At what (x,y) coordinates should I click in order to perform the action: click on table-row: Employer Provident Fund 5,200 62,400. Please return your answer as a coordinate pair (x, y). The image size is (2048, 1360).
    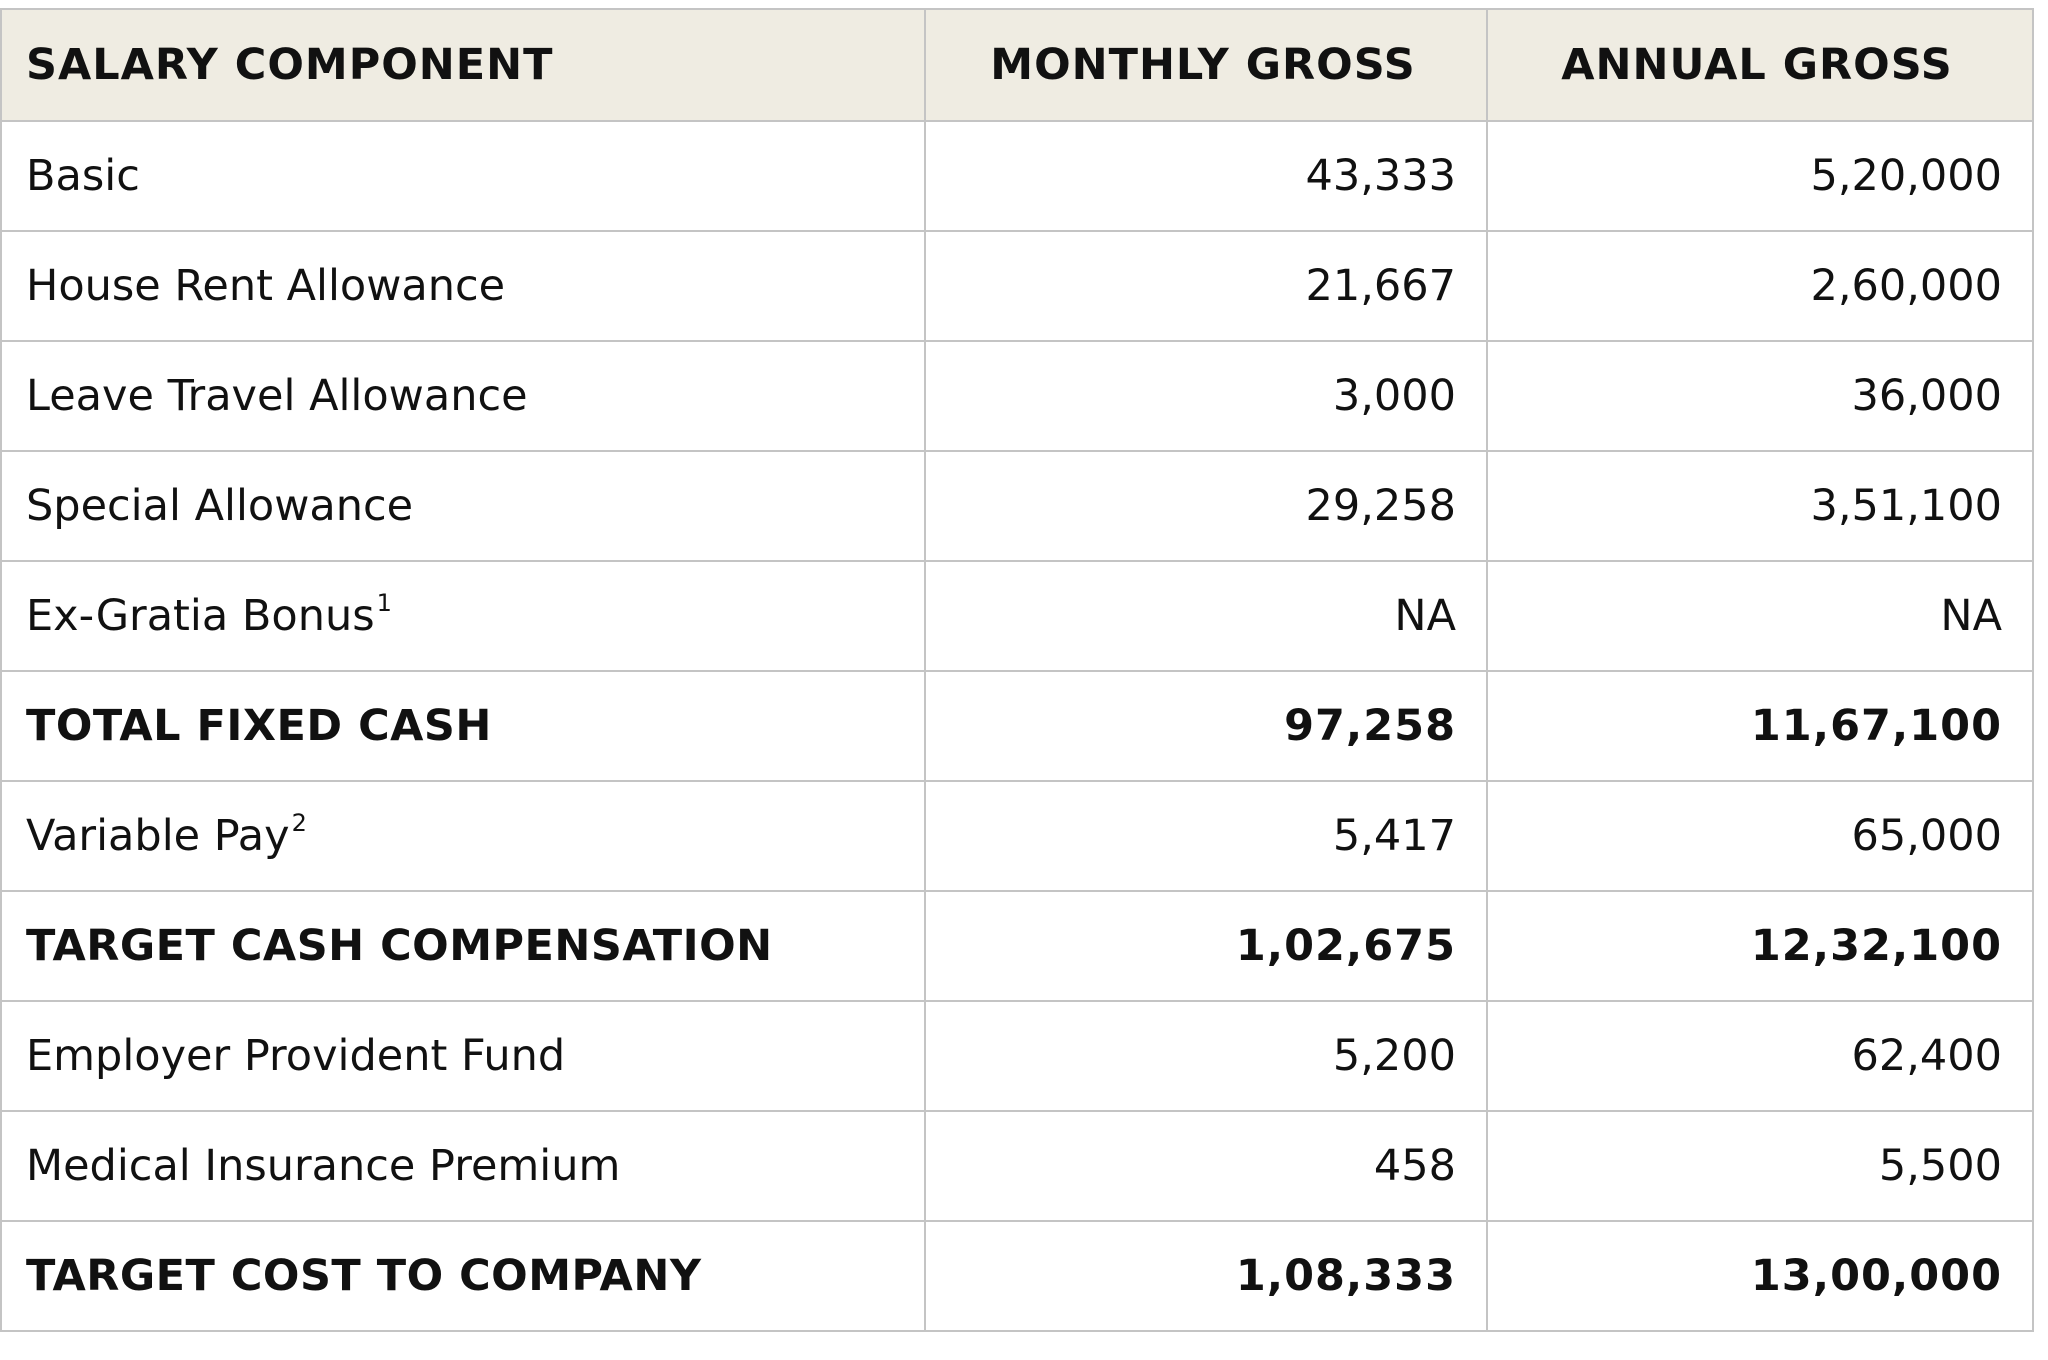
    Looking at the image, I should click on (1017, 1056).